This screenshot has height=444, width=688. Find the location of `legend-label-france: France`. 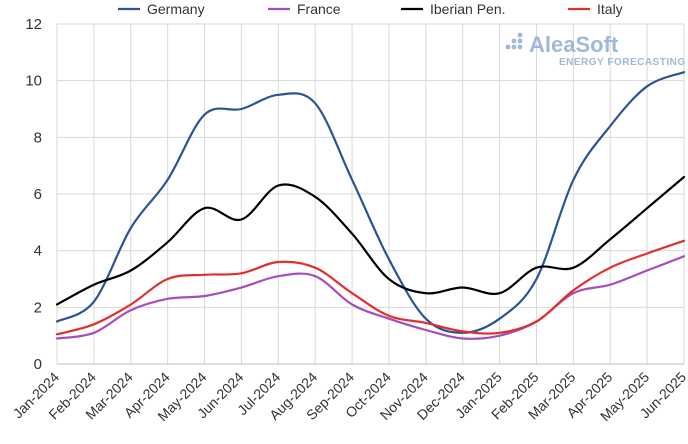

legend-label-france: France is located at coordinates (319, 9).